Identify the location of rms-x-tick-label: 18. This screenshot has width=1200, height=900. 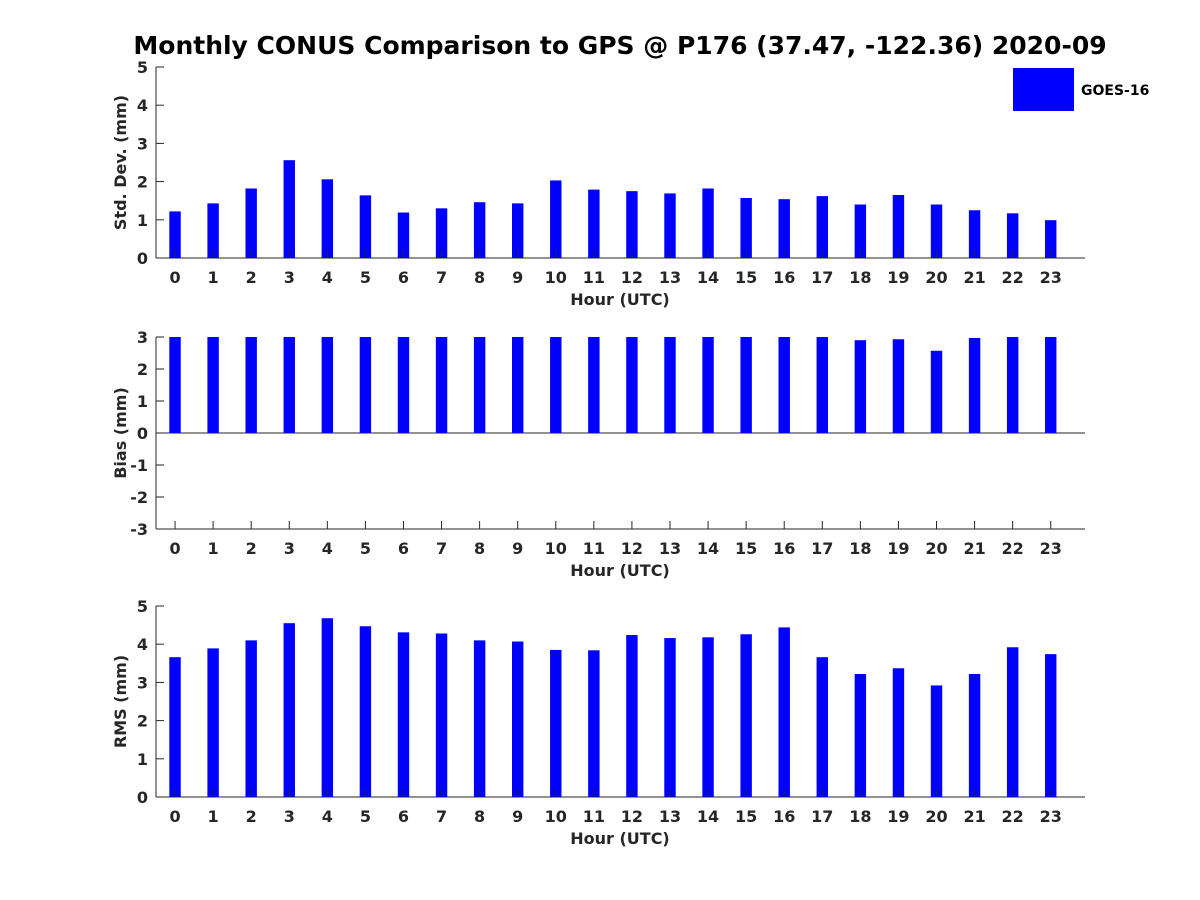
(860, 816).